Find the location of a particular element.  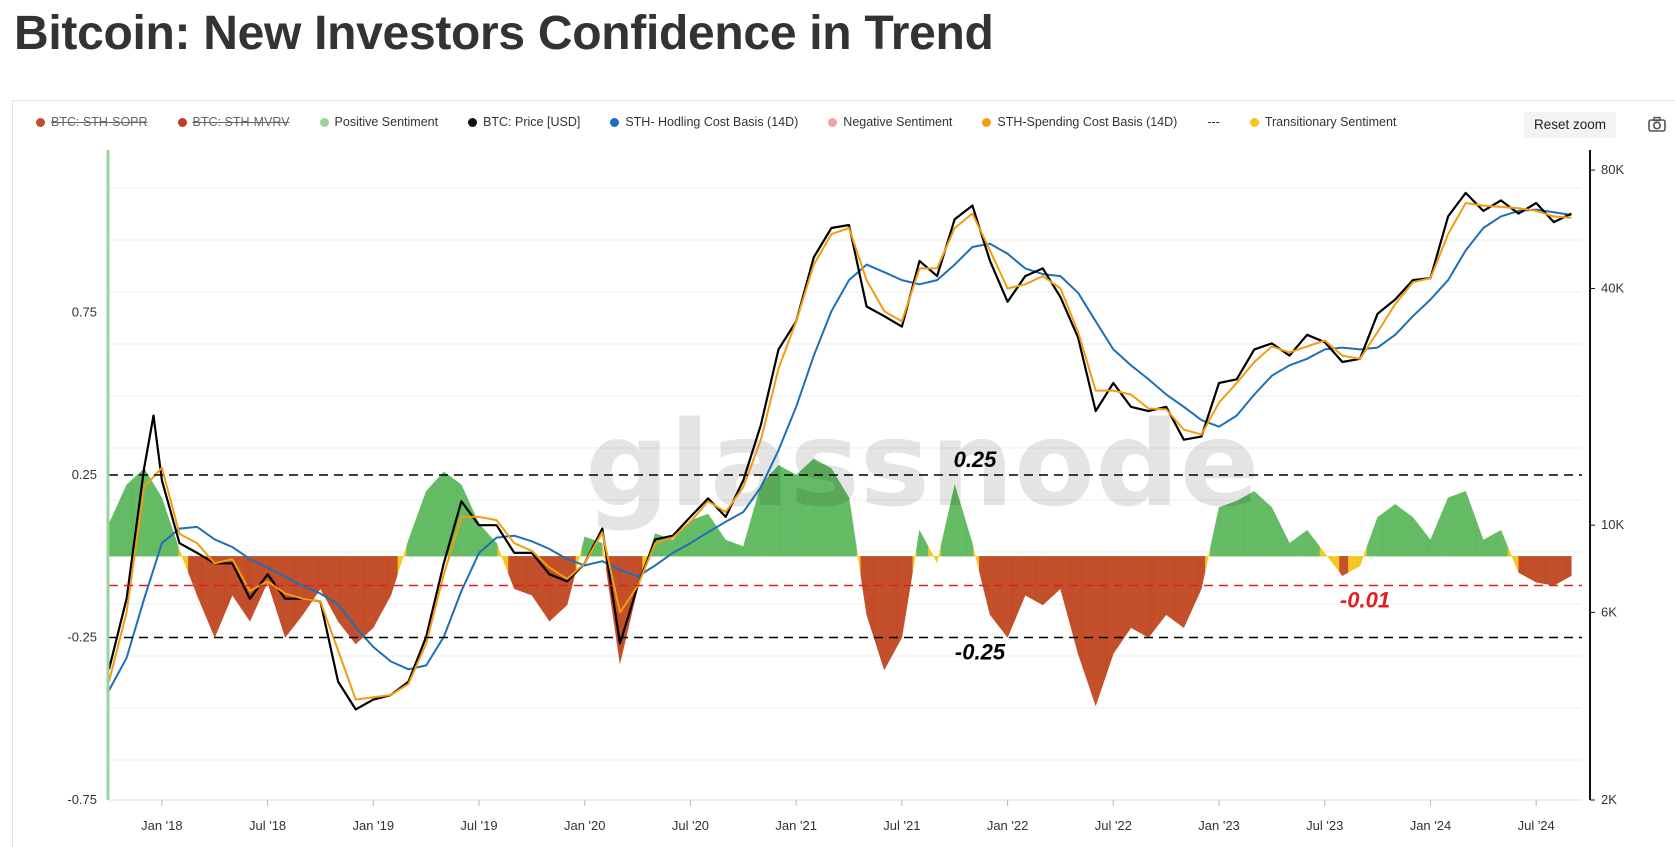

legend-label: STH-Spending Cost Basis (14D) is located at coordinates (1087, 122).